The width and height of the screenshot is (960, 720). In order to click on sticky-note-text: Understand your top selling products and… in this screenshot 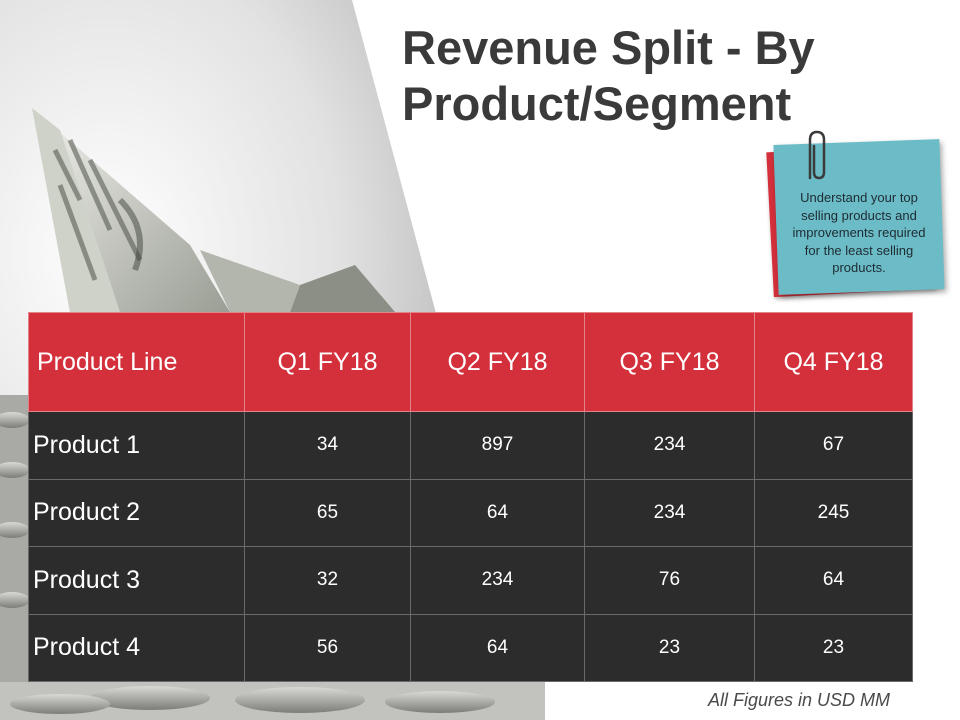, I will do `click(859, 232)`.